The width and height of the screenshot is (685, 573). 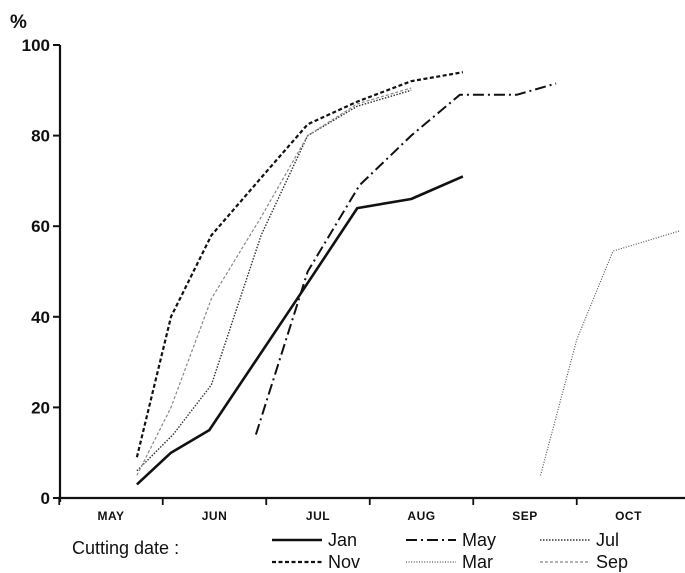 What do you see at coordinates (344, 562) in the screenshot?
I see `legend-label-nov: Nov` at bounding box center [344, 562].